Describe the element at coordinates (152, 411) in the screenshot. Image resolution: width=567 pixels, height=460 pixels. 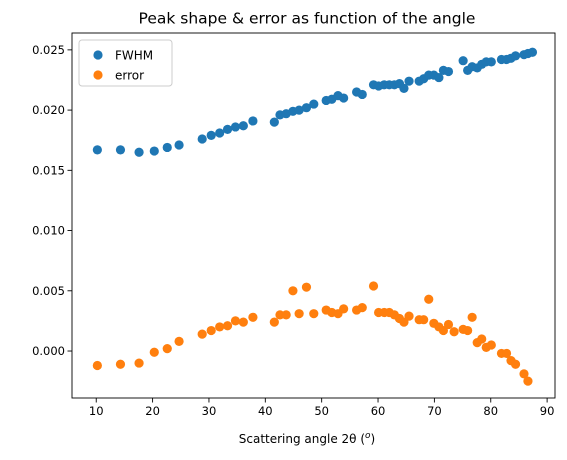
I see `x-tick-label: 20` at that location.